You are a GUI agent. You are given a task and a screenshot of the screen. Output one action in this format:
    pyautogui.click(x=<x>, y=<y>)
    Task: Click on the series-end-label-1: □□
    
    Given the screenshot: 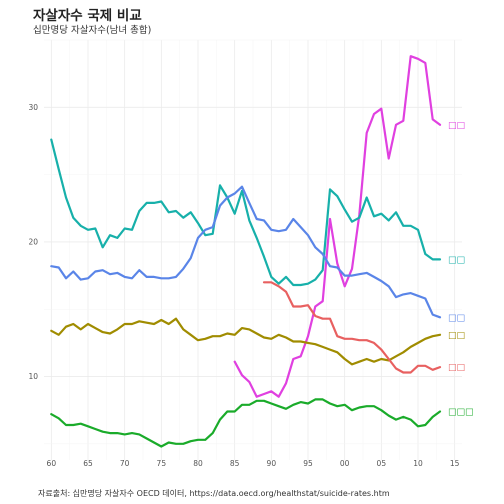 What is the action you would take?
    pyautogui.click(x=456, y=126)
    